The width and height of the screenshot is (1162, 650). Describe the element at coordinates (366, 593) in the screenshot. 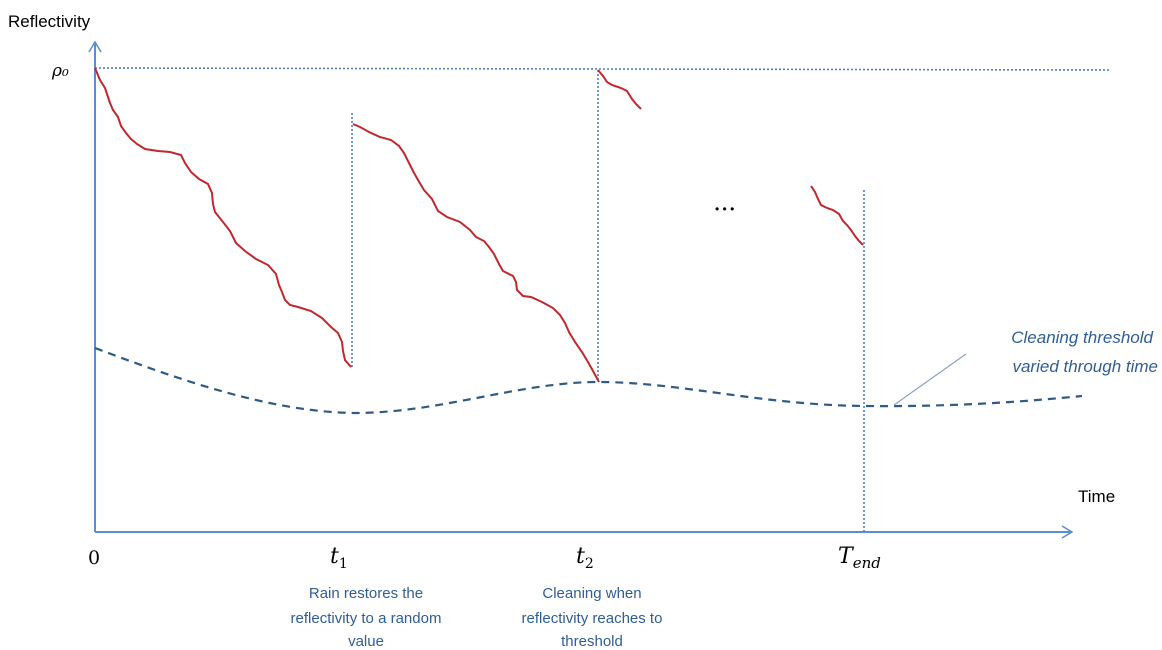

I see `rain-annotation-line-1: Rain restores the` at that location.